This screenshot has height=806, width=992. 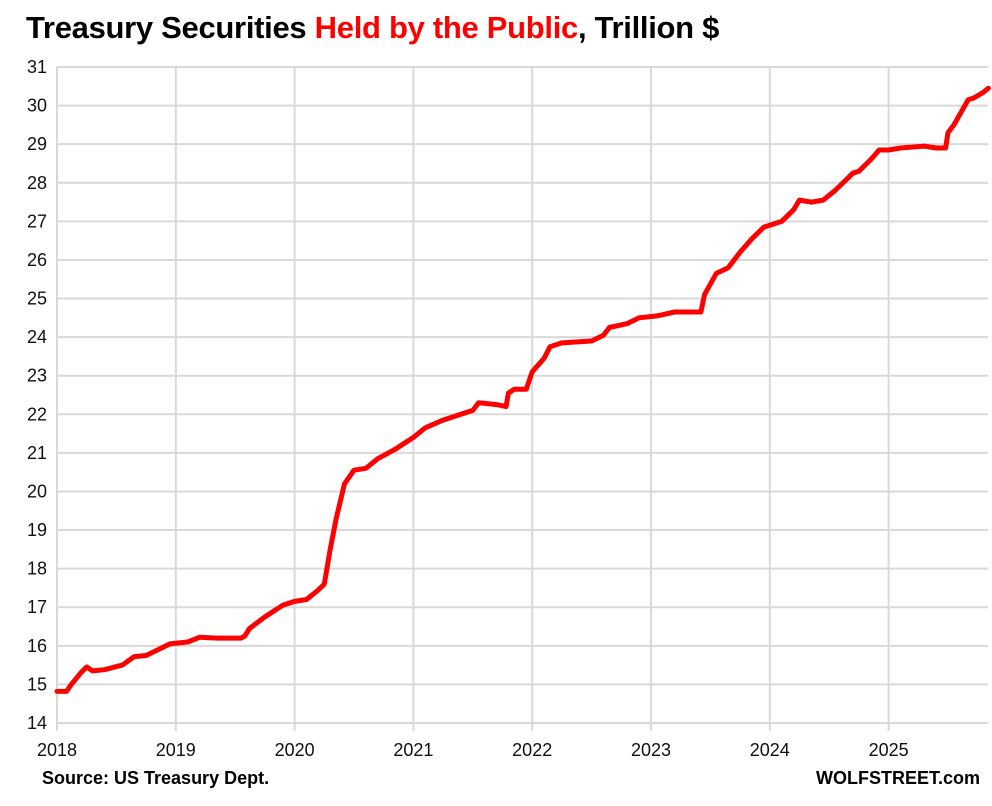 What do you see at coordinates (170, 27) in the screenshot?
I see `title-part: Treasury Securities` at bounding box center [170, 27].